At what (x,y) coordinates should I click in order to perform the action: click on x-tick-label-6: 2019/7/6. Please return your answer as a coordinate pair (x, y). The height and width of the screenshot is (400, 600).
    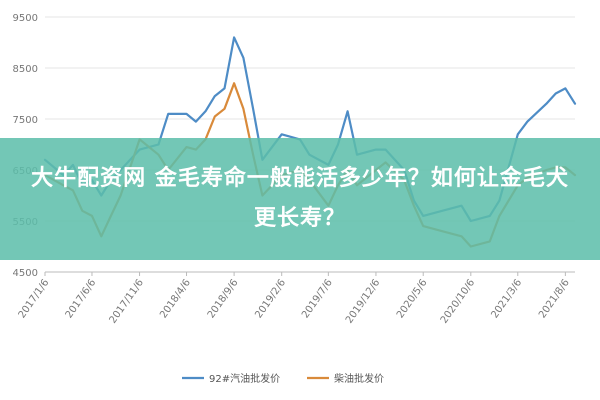
    Looking at the image, I should click on (317, 298).